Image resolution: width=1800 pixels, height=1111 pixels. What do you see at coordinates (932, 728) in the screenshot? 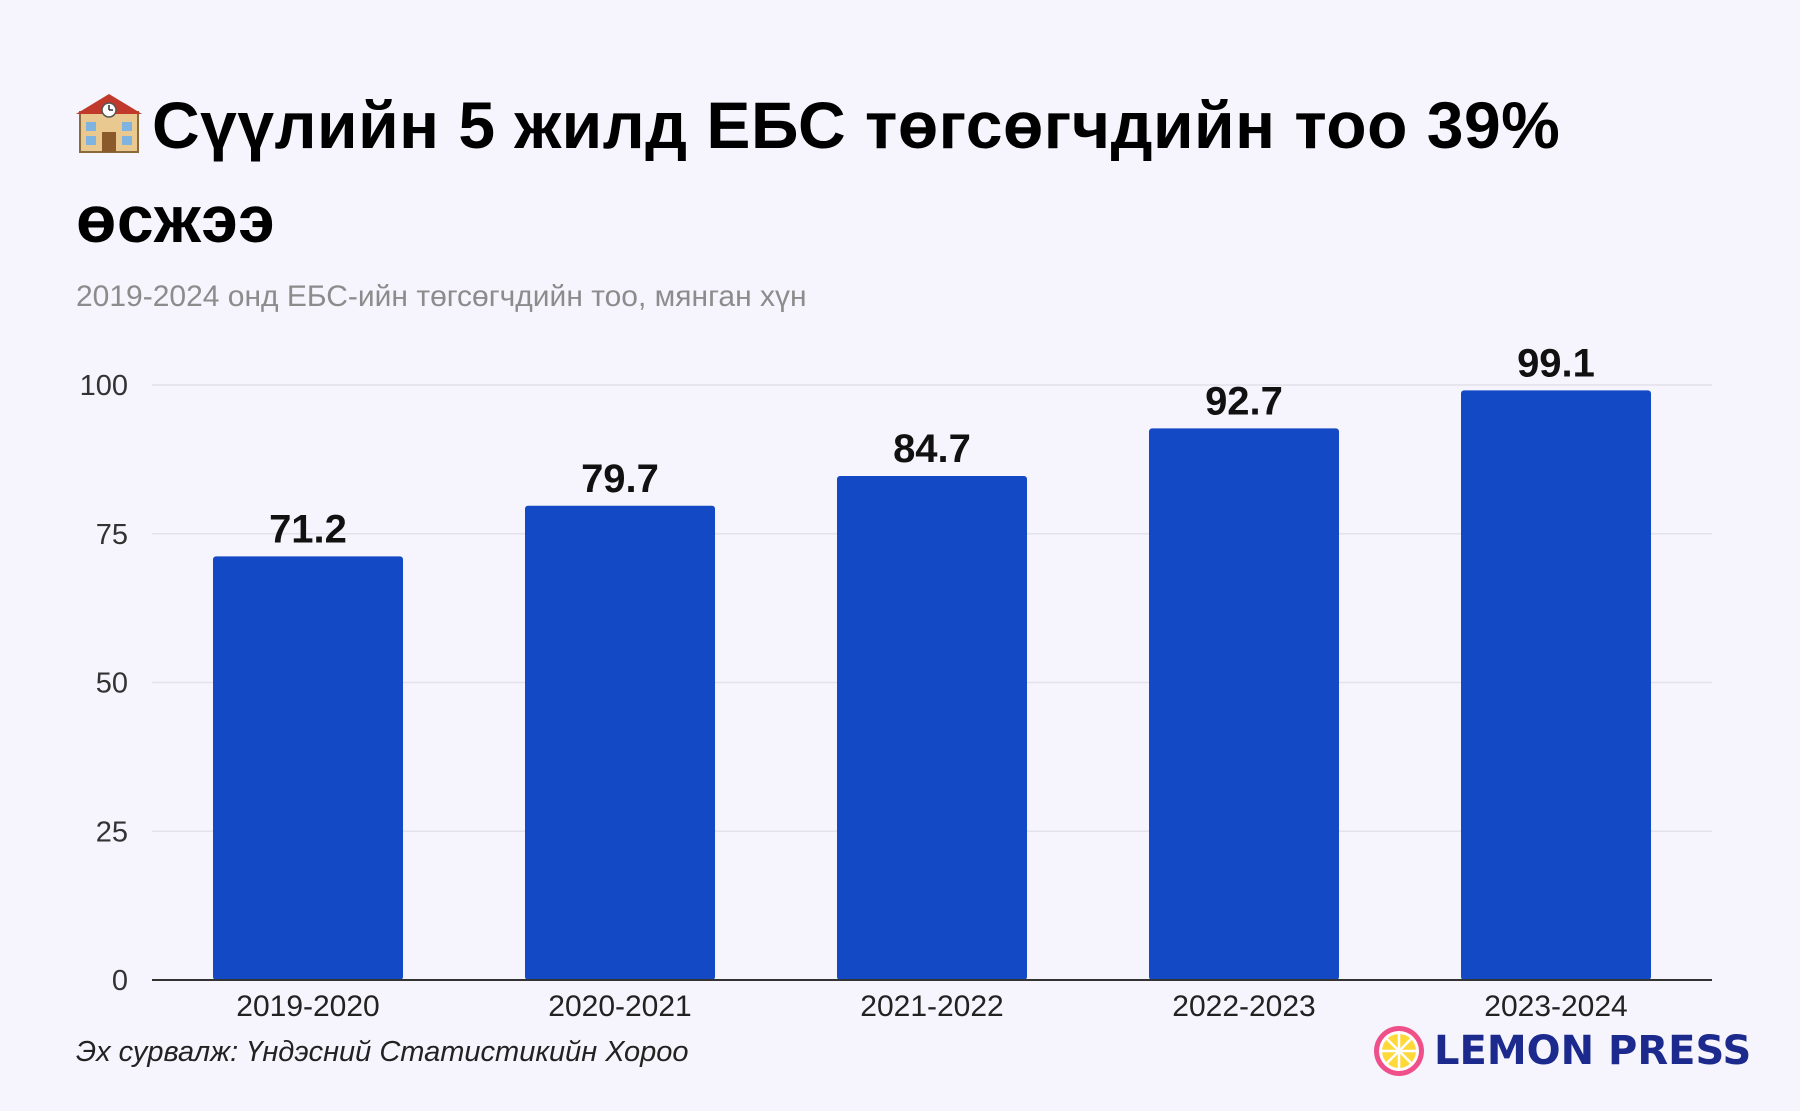
I see `bar-2021-2022` at bounding box center [932, 728].